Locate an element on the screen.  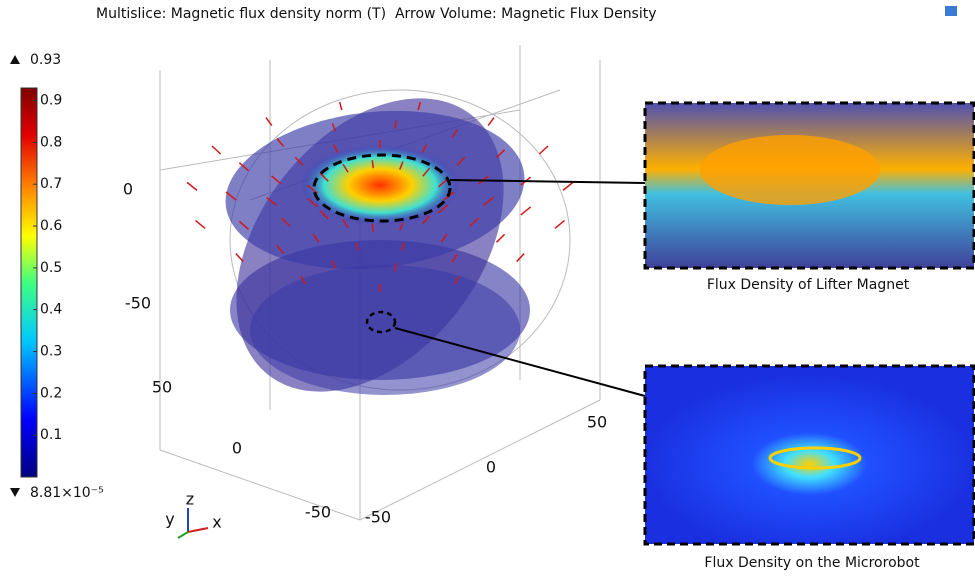
triad-label: z is located at coordinates (190, 499).